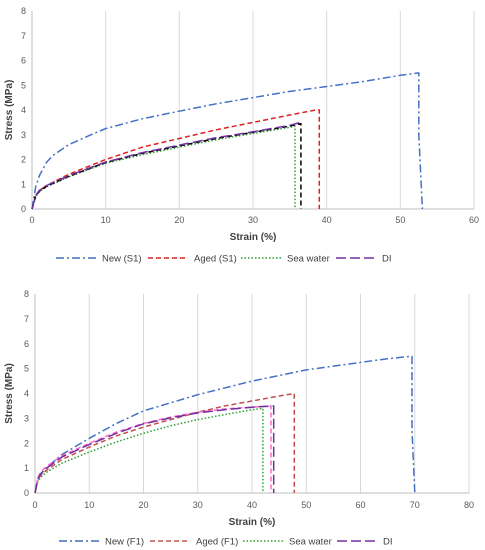 This screenshot has height=550, width=485. I want to click on legend-label: New (S1), so click(122, 259).